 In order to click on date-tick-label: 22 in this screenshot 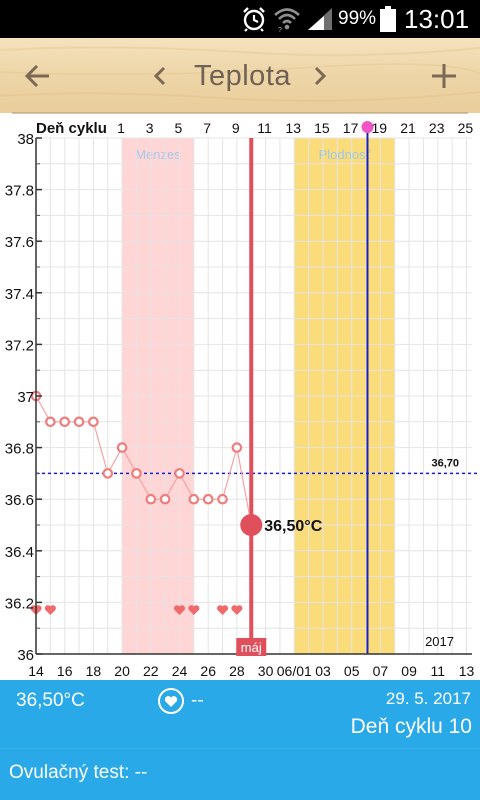, I will do `click(151, 671)`.